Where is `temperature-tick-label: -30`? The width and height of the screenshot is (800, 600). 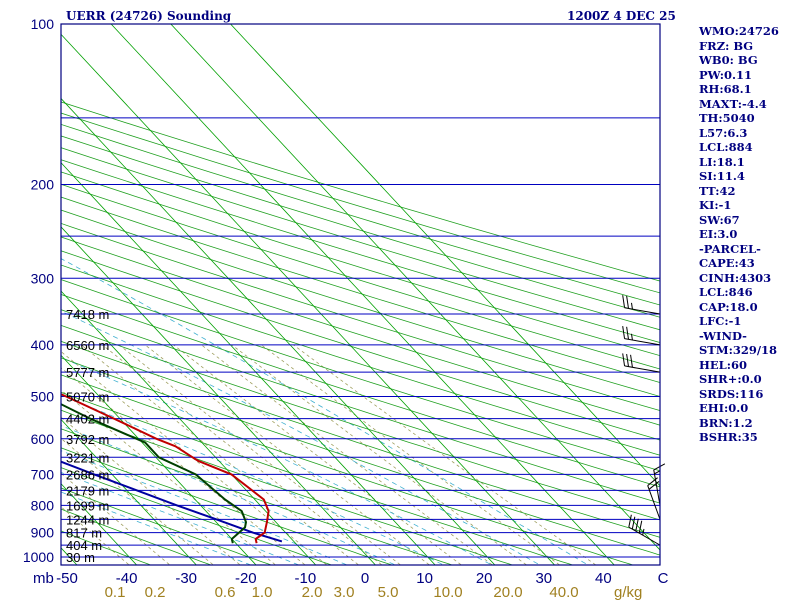
temperature-tick-label: -30 is located at coordinates (186, 578).